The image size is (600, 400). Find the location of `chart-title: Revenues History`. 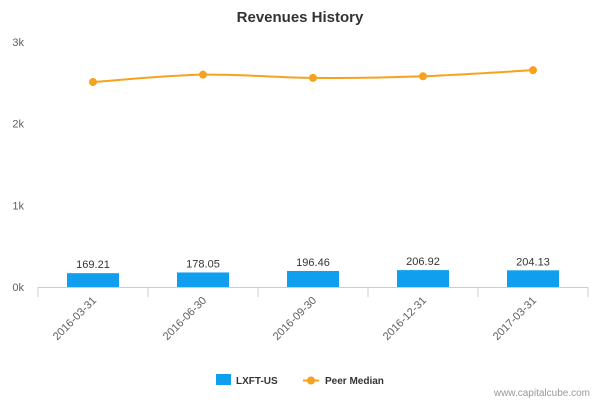

chart-title: Revenues History is located at coordinates (300, 17).